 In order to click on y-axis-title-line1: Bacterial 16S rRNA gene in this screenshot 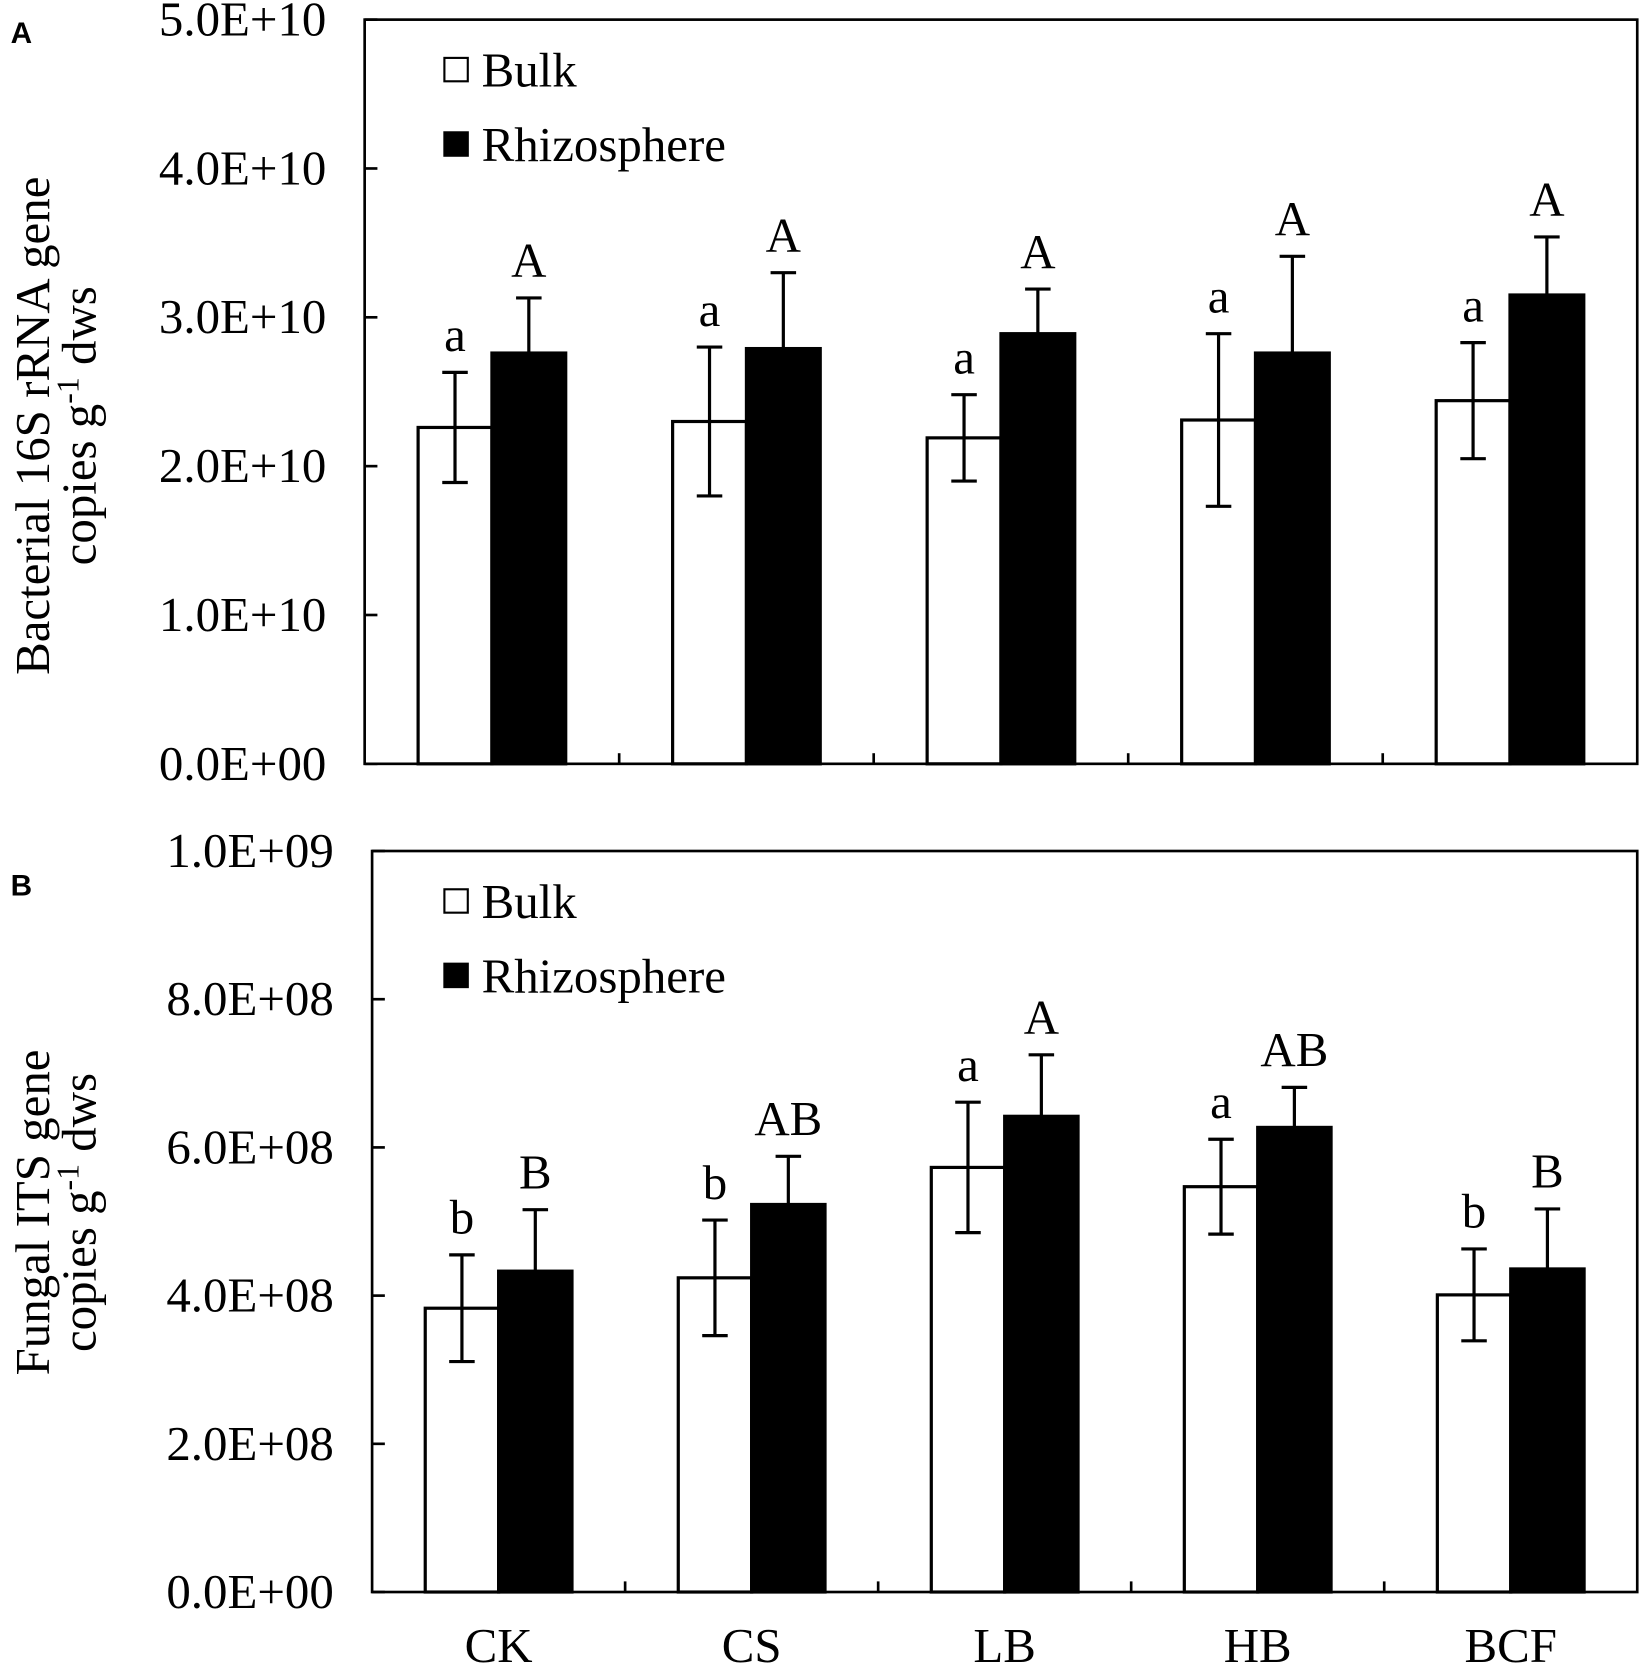, I will do `click(32, 426)`.